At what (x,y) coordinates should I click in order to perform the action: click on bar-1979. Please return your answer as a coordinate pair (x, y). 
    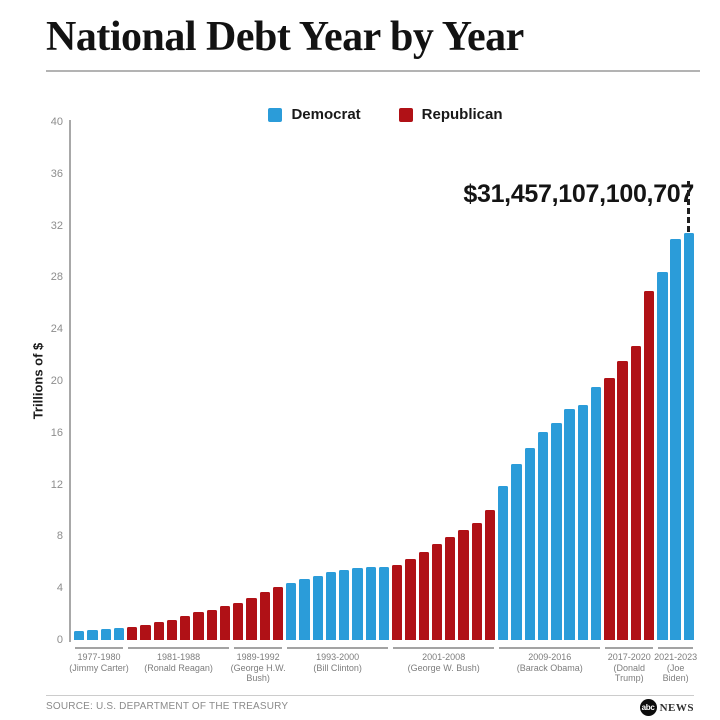
    Looking at the image, I should click on (105, 634).